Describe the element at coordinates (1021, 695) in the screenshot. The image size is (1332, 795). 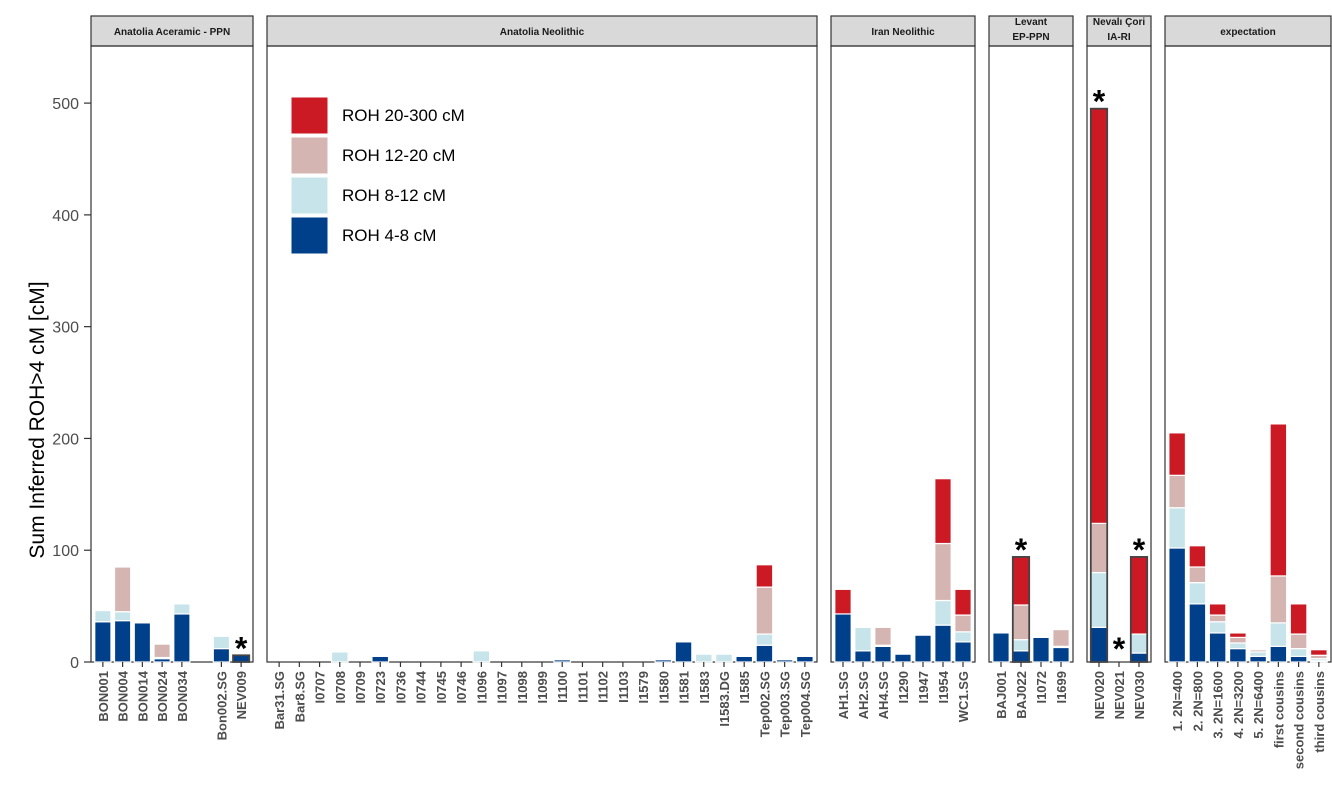
I see `x-tick-label: BAJ022` at that location.